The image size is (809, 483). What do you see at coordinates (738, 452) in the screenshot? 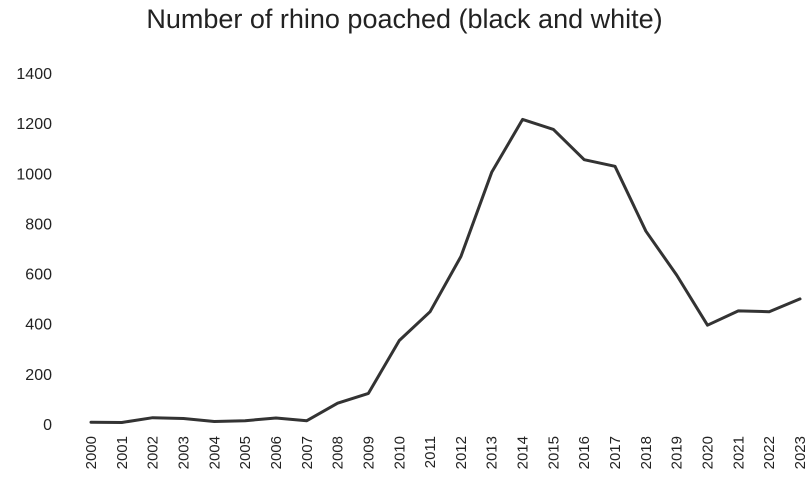
I see `x-tick-label: 2021` at bounding box center [738, 452].